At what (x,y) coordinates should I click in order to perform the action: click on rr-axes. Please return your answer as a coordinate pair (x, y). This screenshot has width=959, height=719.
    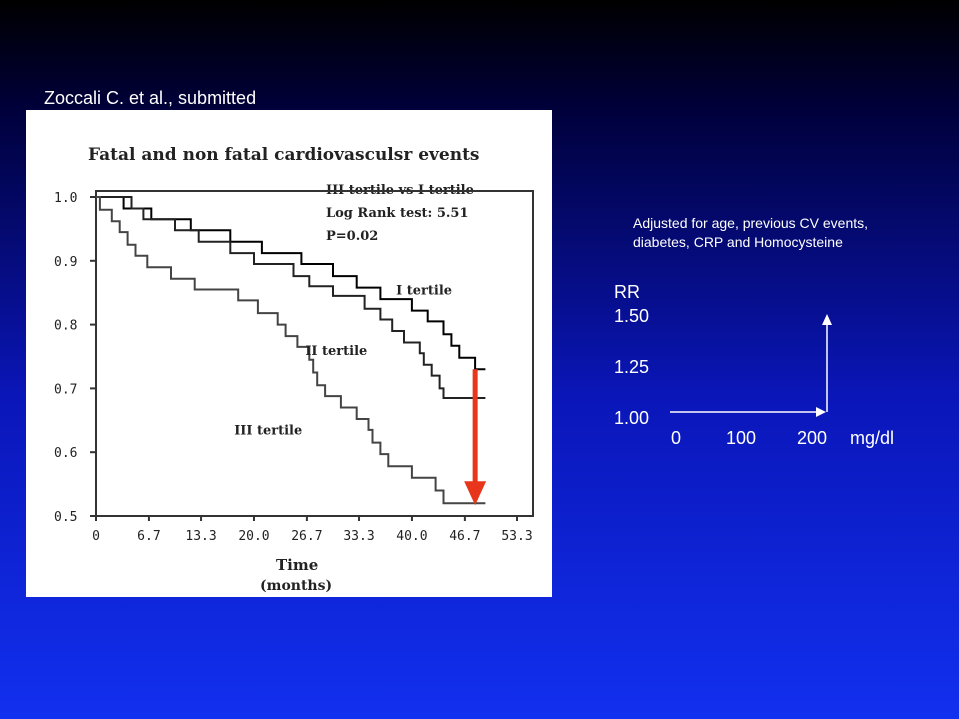
    Looking at the image, I should click on (751, 365).